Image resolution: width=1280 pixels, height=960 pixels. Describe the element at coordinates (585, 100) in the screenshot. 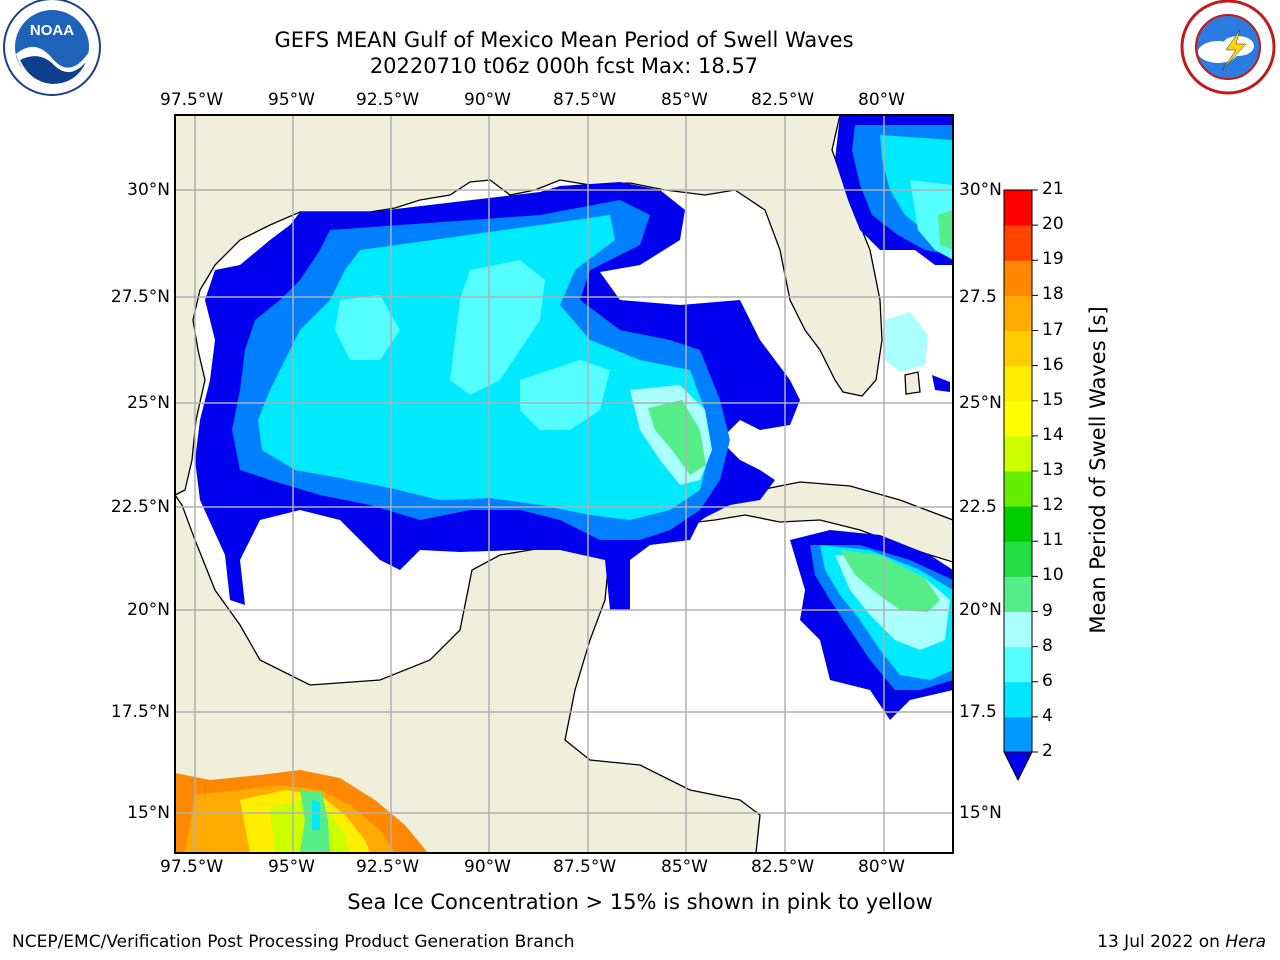

I see `lon-label-top: 87.5°W` at that location.